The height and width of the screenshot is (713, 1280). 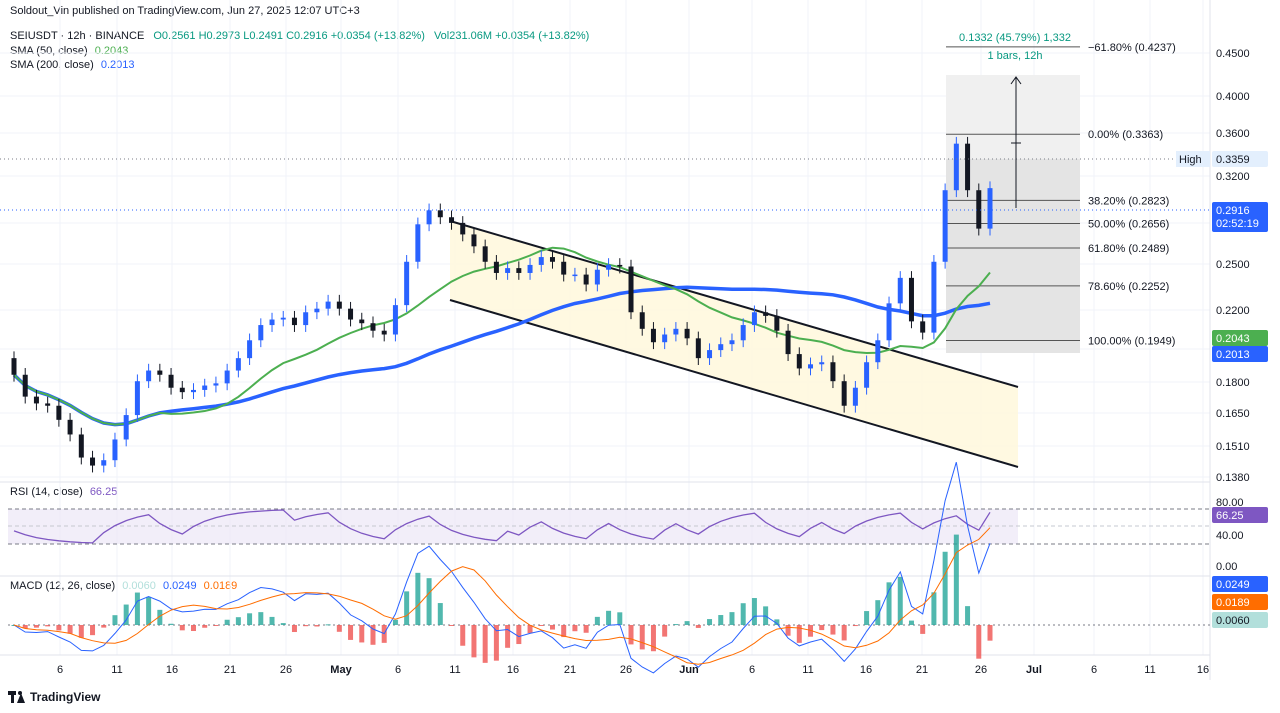 I want to click on sma200-tag: 0.2013, so click(x=1233, y=355).